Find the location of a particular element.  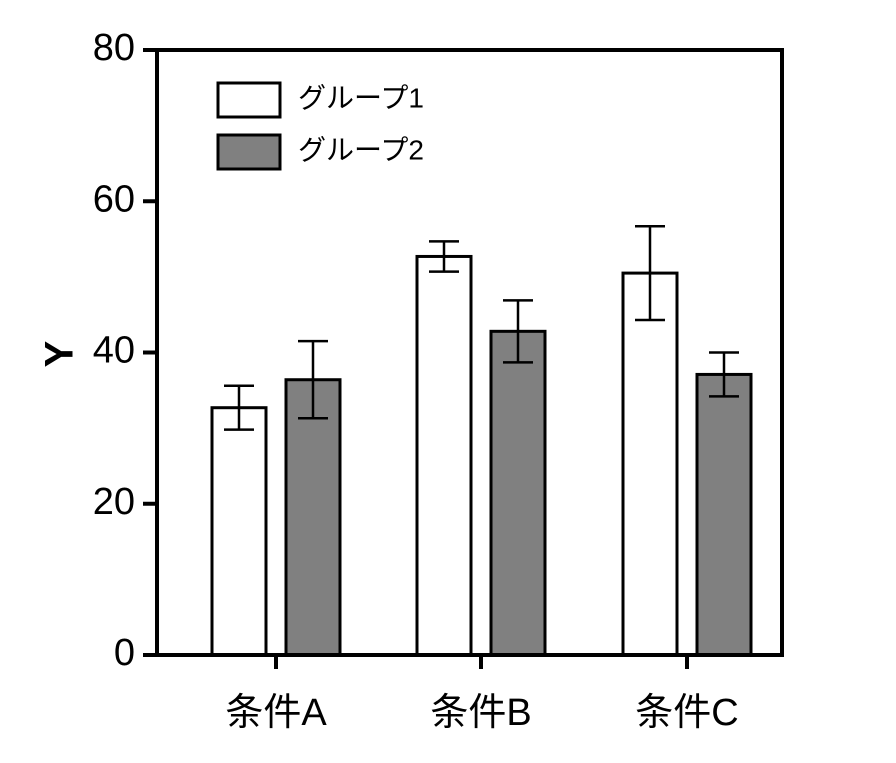

legend-label-1: グループ1 is located at coordinates (361, 97).